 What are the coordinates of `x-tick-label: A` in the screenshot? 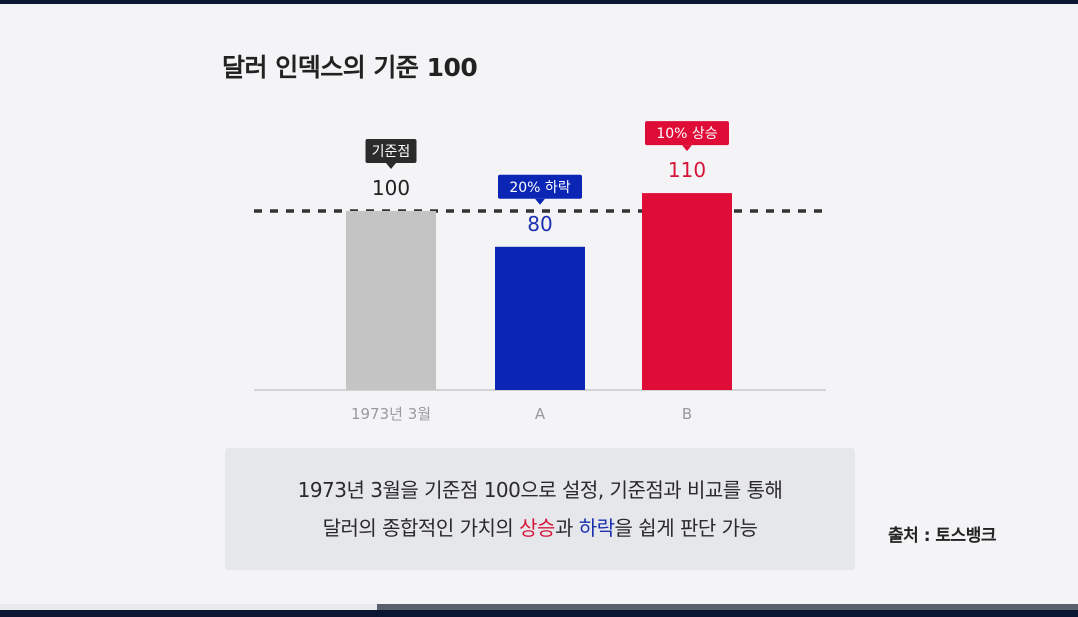 It's located at (540, 414).